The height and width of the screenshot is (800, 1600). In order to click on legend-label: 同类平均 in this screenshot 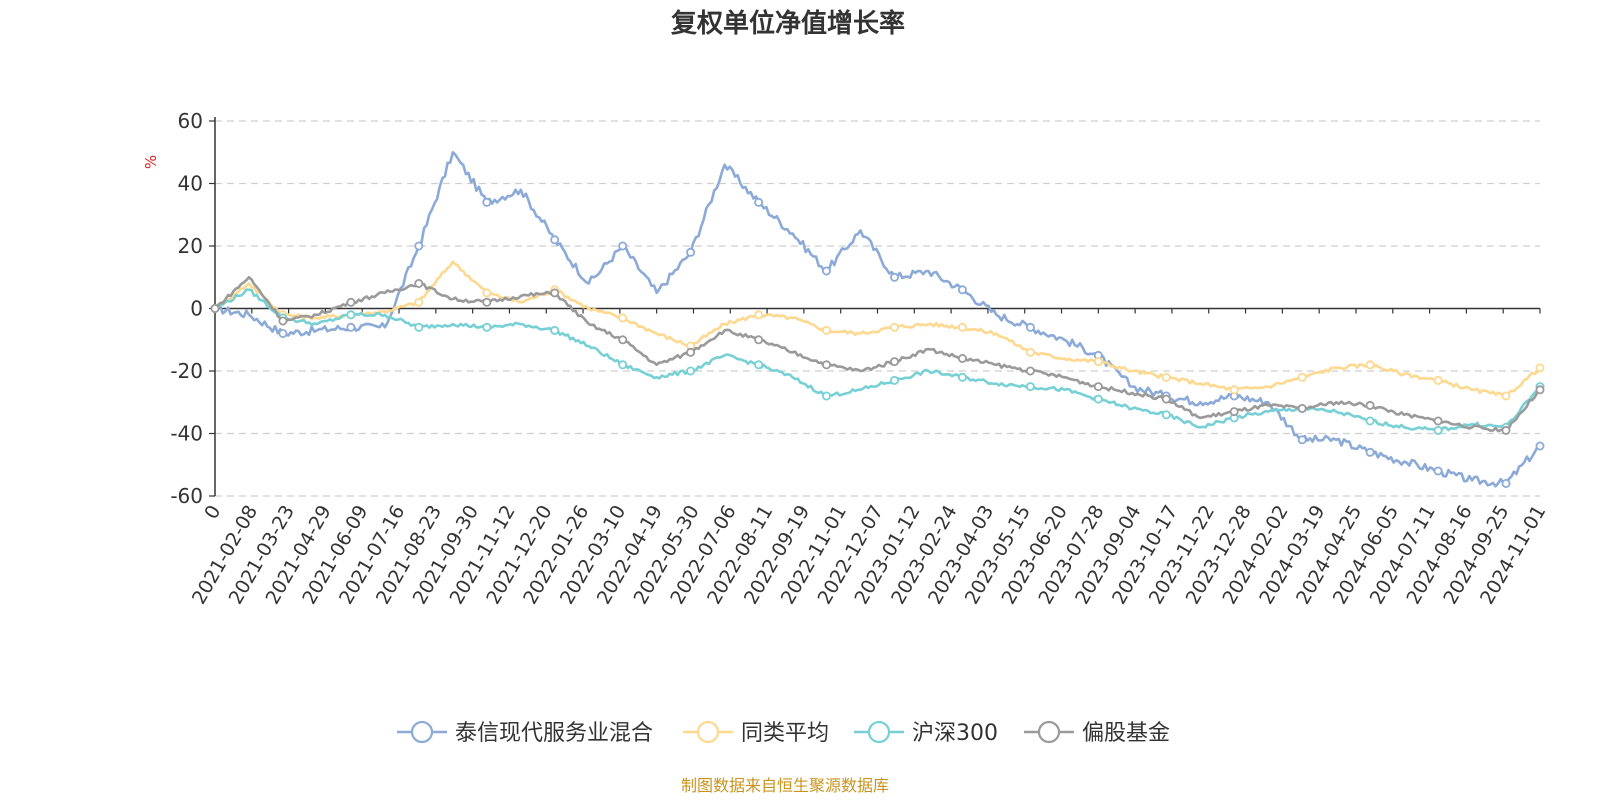, I will do `click(785, 733)`.